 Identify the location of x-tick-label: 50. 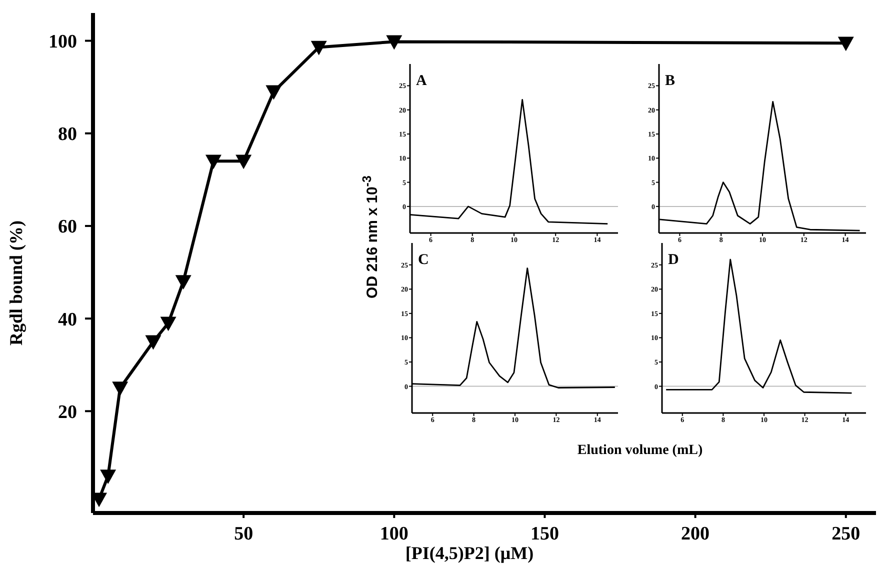
(244, 533).